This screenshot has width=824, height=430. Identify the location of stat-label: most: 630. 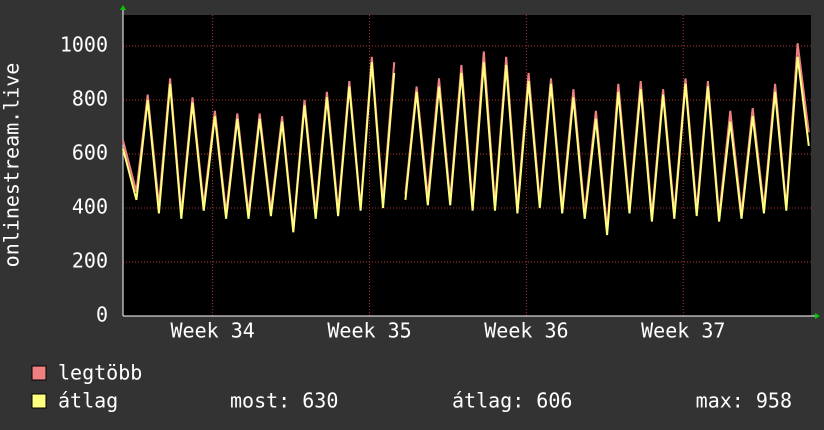
(284, 401).